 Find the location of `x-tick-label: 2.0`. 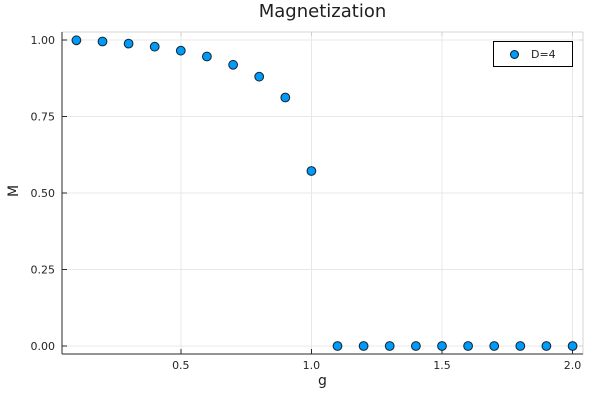

x-tick-label: 2.0 is located at coordinates (573, 365).